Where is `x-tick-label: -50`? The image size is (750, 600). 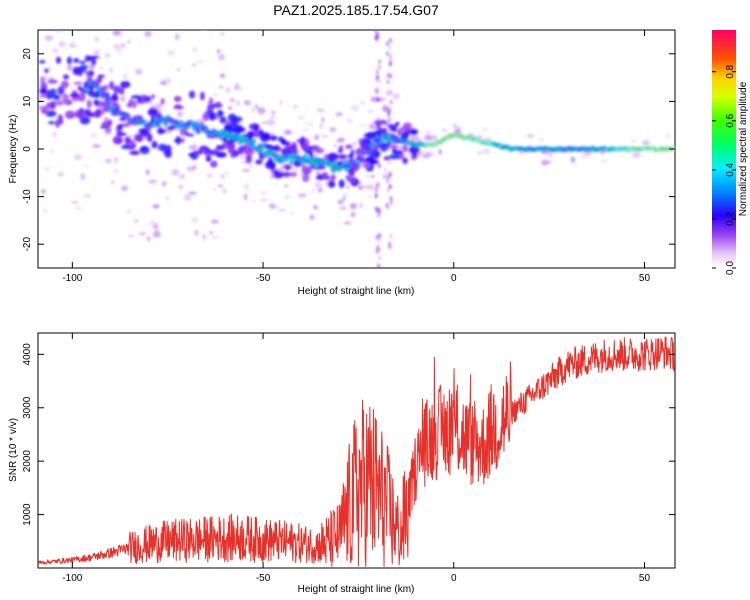 x-tick-label: -50 is located at coordinates (263, 278).